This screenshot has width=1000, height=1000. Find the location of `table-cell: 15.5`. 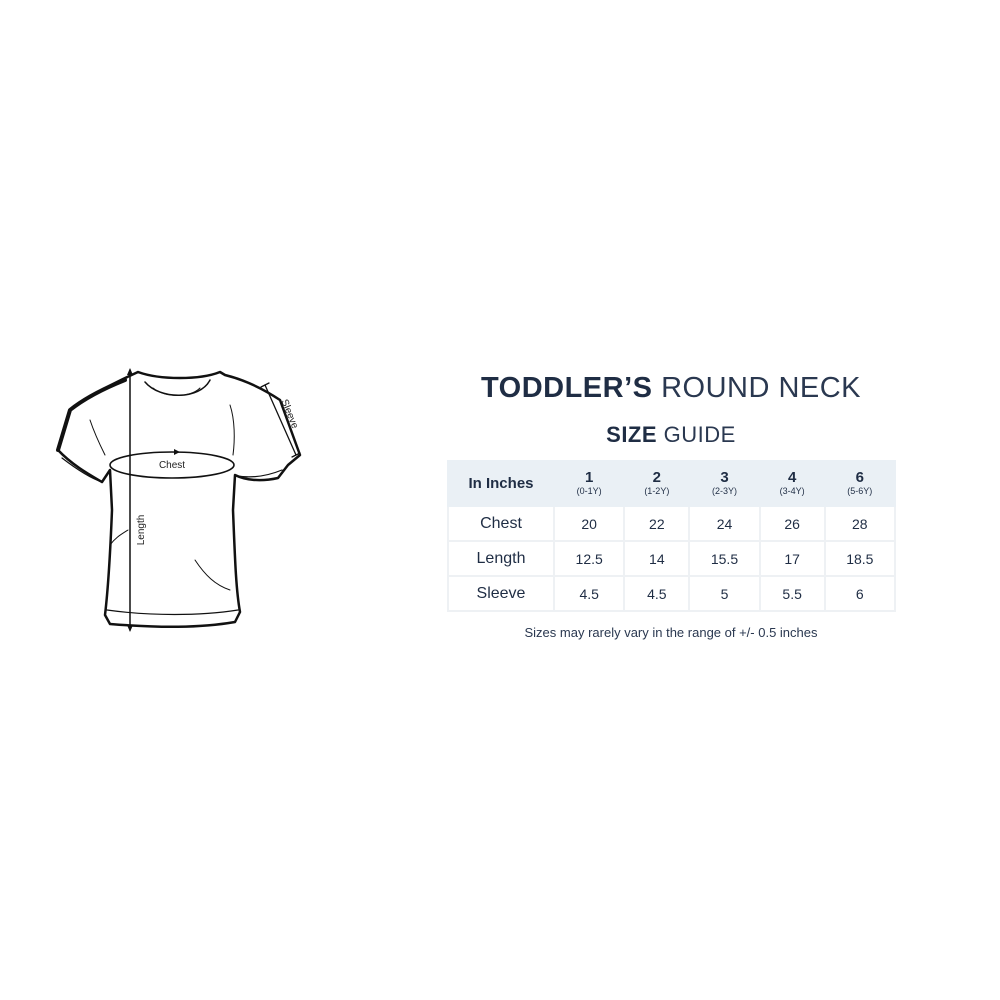

table-cell: 15.5 is located at coordinates (724, 558).